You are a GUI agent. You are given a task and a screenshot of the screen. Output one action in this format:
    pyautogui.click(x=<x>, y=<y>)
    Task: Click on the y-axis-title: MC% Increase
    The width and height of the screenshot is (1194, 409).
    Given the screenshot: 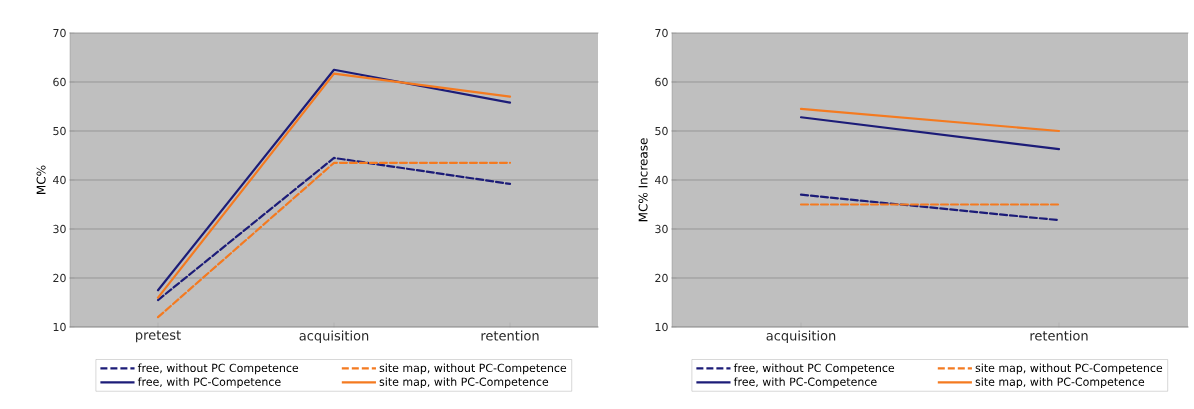 What is the action you would take?
    pyautogui.click(x=643, y=180)
    